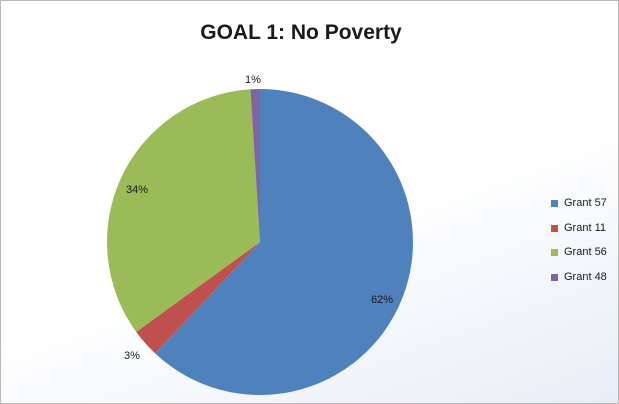 The height and width of the screenshot is (404, 619). What do you see at coordinates (579, 209) in the screenshot?
I see `legend-item-grant-57: Grant 57` at bounding box center [579, 209].